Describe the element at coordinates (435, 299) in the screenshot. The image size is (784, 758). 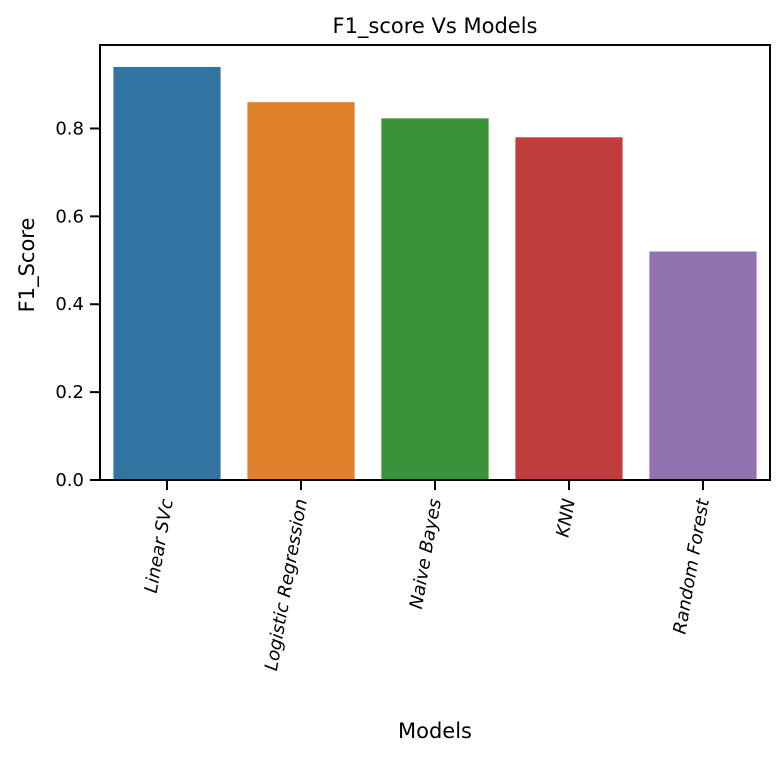
I see `bar-naive-bayes` at that location.